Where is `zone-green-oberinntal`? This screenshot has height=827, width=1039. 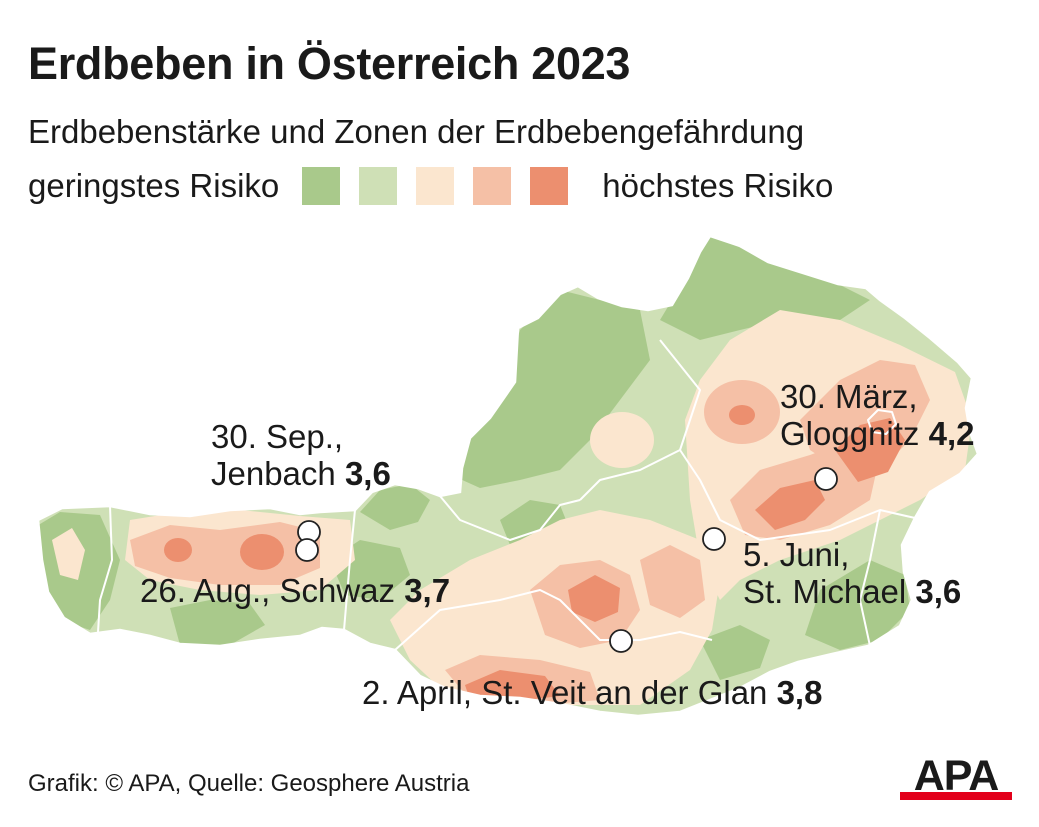
zone-green-oberinntal is located at coordinates (217, 622).